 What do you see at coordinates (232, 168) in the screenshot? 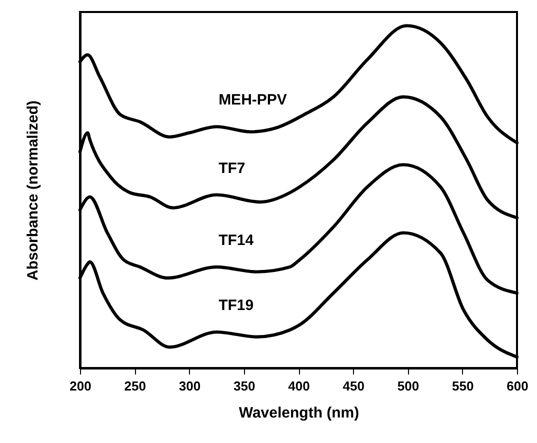
I see `series-label: TF7` at bounding box center [232, 168].